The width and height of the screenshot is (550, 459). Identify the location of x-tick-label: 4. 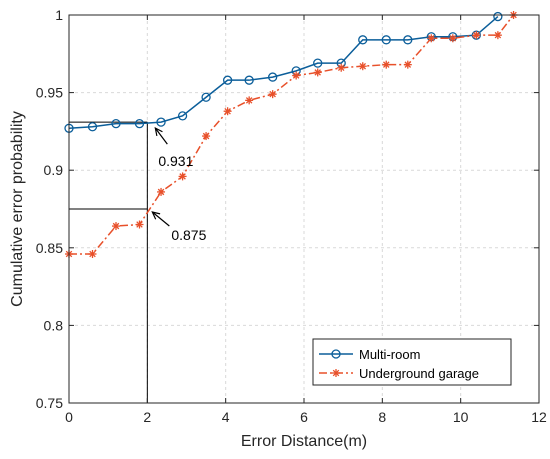
(226, 417).